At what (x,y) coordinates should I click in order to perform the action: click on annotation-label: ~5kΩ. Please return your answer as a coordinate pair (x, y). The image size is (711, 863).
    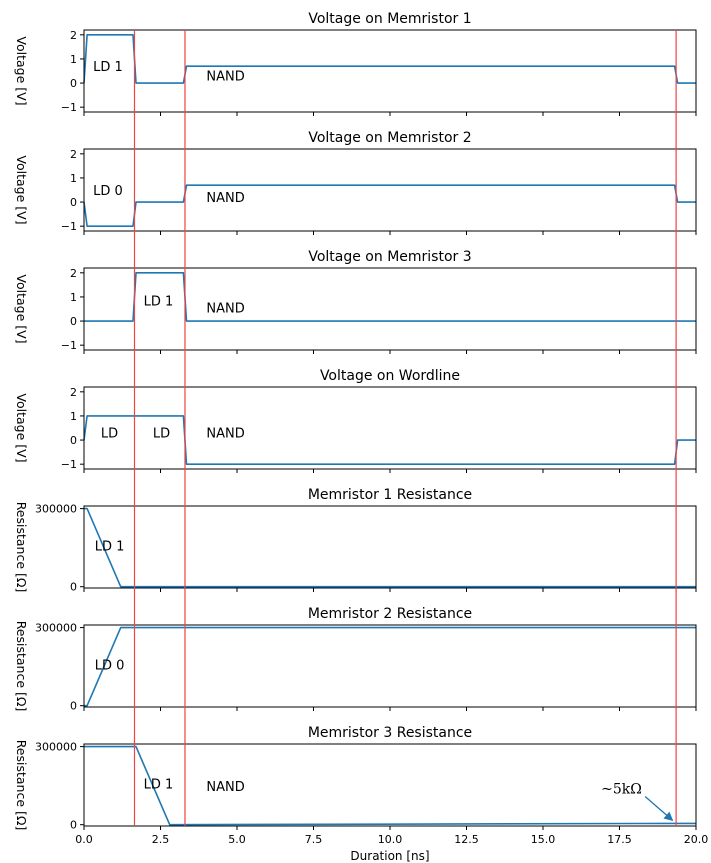
    Looking at the image, I should click on (621, 789).